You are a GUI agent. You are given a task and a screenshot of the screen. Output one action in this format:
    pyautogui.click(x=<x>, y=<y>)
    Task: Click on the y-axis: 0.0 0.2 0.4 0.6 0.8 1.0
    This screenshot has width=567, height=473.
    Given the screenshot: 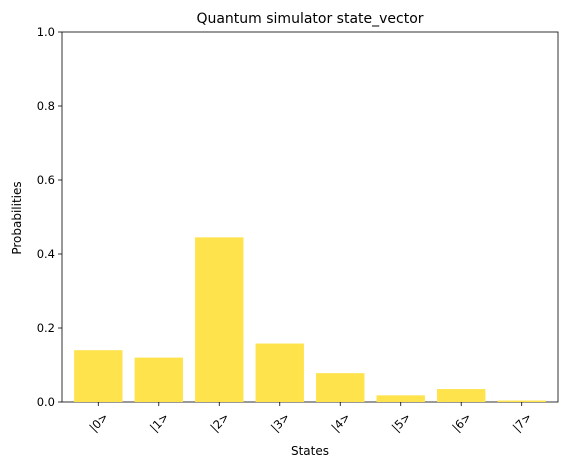 What is the action you would take?
    pyautogui.click(x=49, y=217)
    